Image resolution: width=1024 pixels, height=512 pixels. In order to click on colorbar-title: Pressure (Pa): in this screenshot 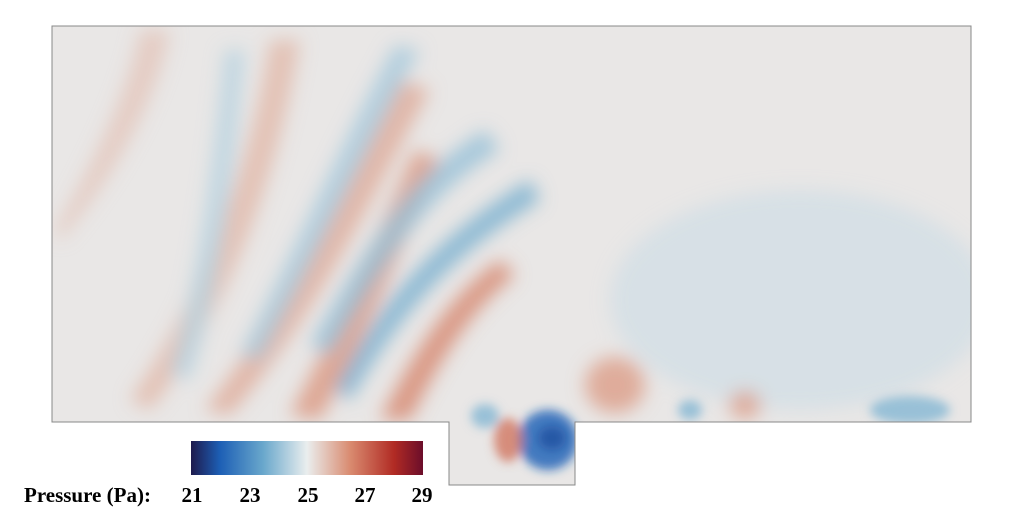, I will do `click(87, 495)`.